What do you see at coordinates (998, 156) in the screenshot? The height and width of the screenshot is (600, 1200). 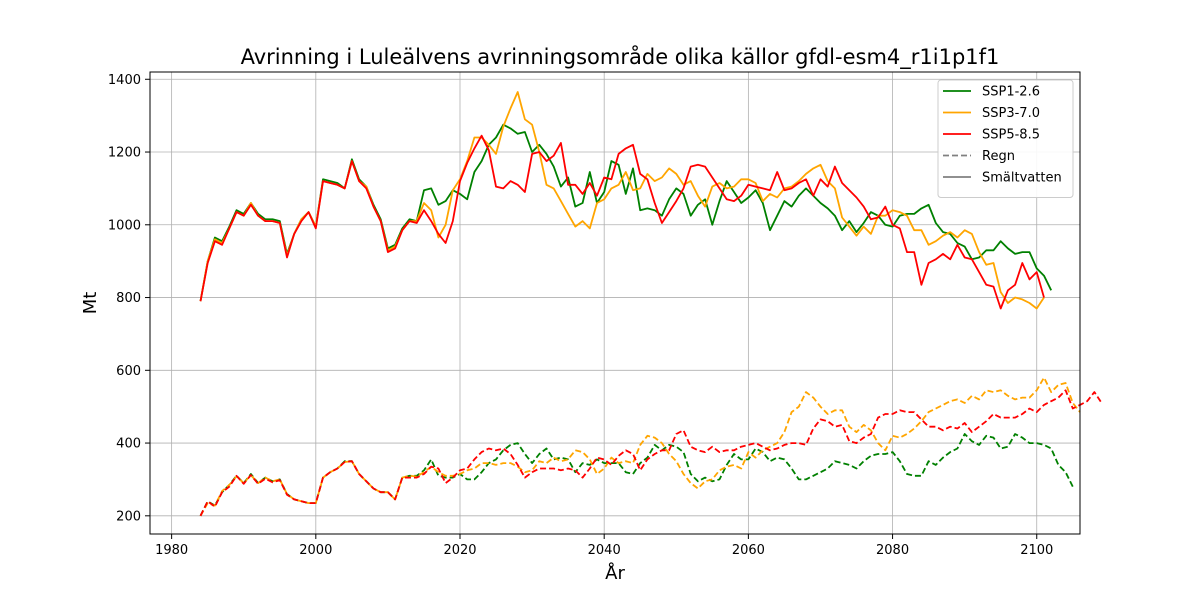 I see `legend-label: Regn` at bounding box center [998, 156].